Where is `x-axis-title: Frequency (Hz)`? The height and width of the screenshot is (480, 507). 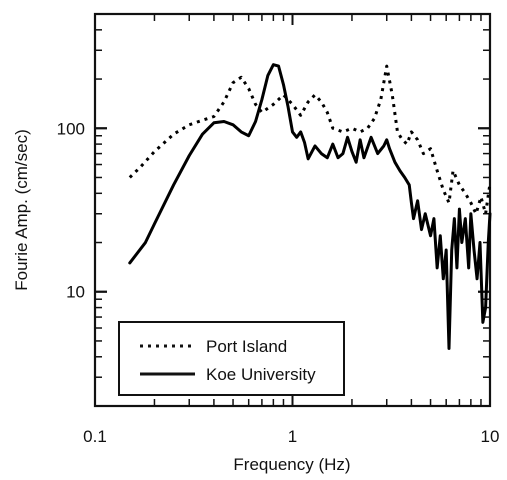 x-axis-title: Frequency (Hz) is located at coordinates (291, 464).